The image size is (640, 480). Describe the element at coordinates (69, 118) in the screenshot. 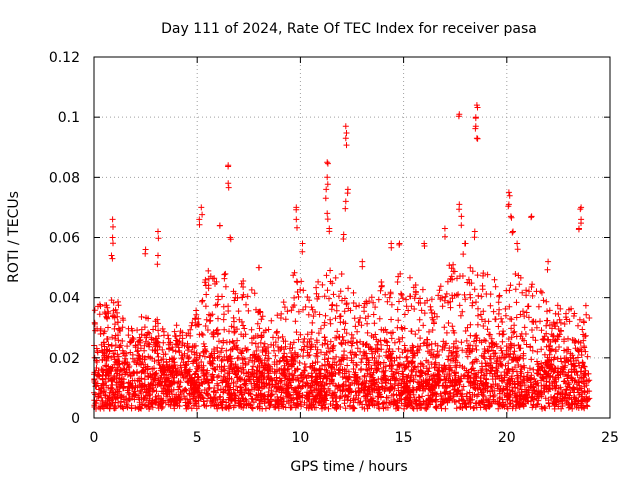

I see `y-tick-label: 0.1` at that location.